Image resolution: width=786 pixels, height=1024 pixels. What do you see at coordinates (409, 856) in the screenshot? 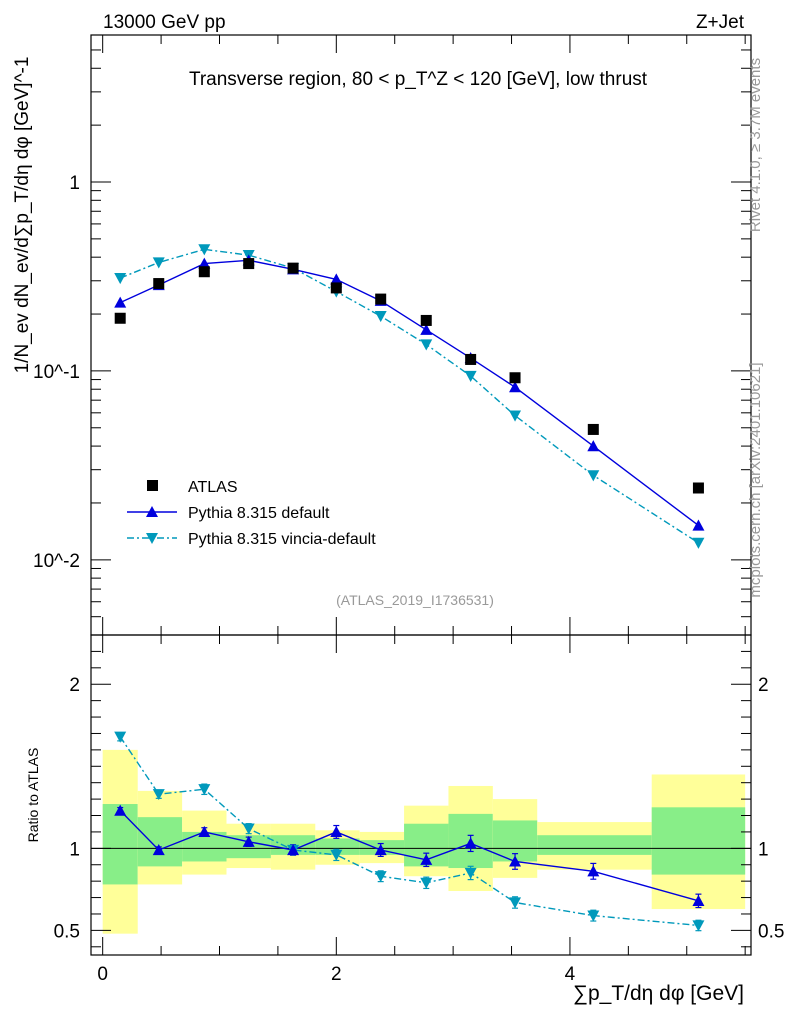
I see `default-ratio-line` at bounding box center [409, 856].